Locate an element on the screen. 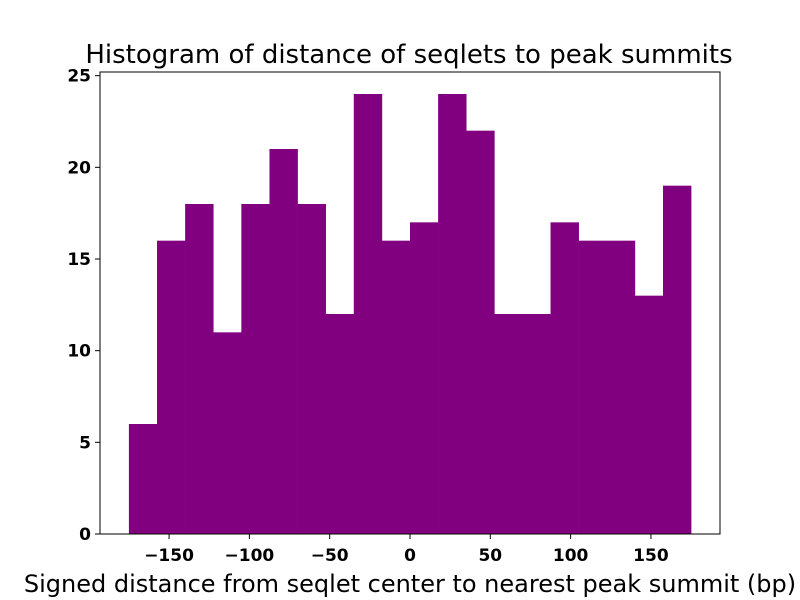 The width and height of the screenshot is (800, 600). x-tick-label: 50 is located at coordinates (490, 556).